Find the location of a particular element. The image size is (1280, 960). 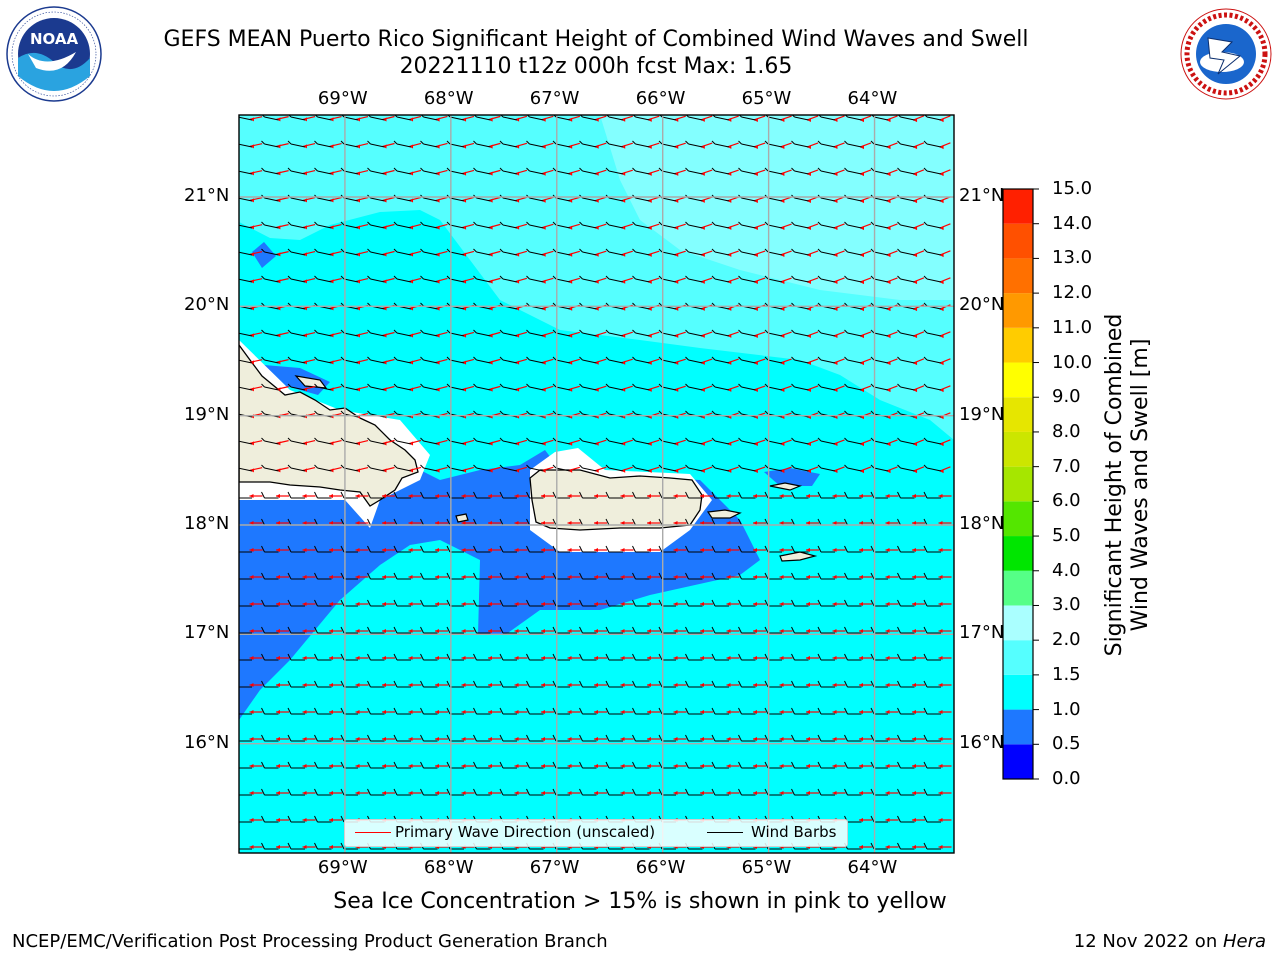

colorbar-frame is located at coordinates (1018, 484).